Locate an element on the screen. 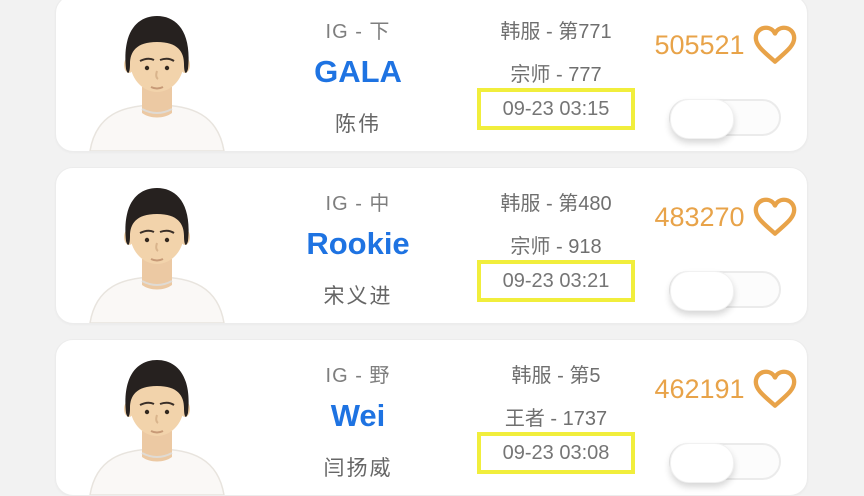 The image size is (864, 496). server-rank-label: 韩服 - 第771 is located at coordinates (556, 32).